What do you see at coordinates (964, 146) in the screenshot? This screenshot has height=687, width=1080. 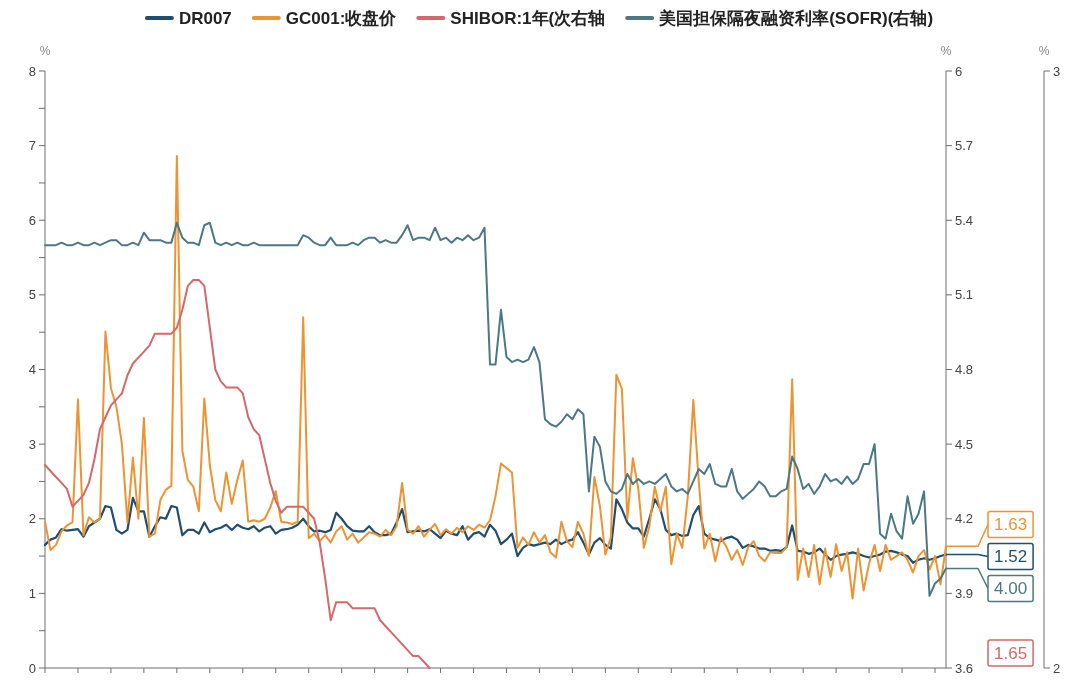 I see `y2-tick-label: 5.7` at bounding box center [964, 146].